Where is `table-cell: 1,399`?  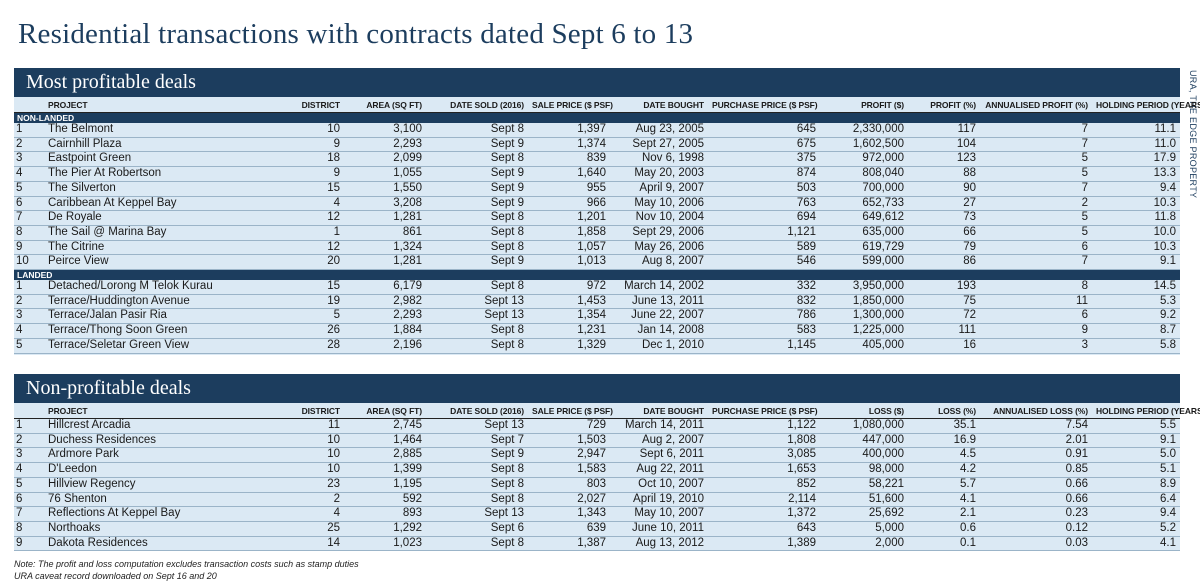 table-cell: 1,399 is located at coordinates (385, 470).